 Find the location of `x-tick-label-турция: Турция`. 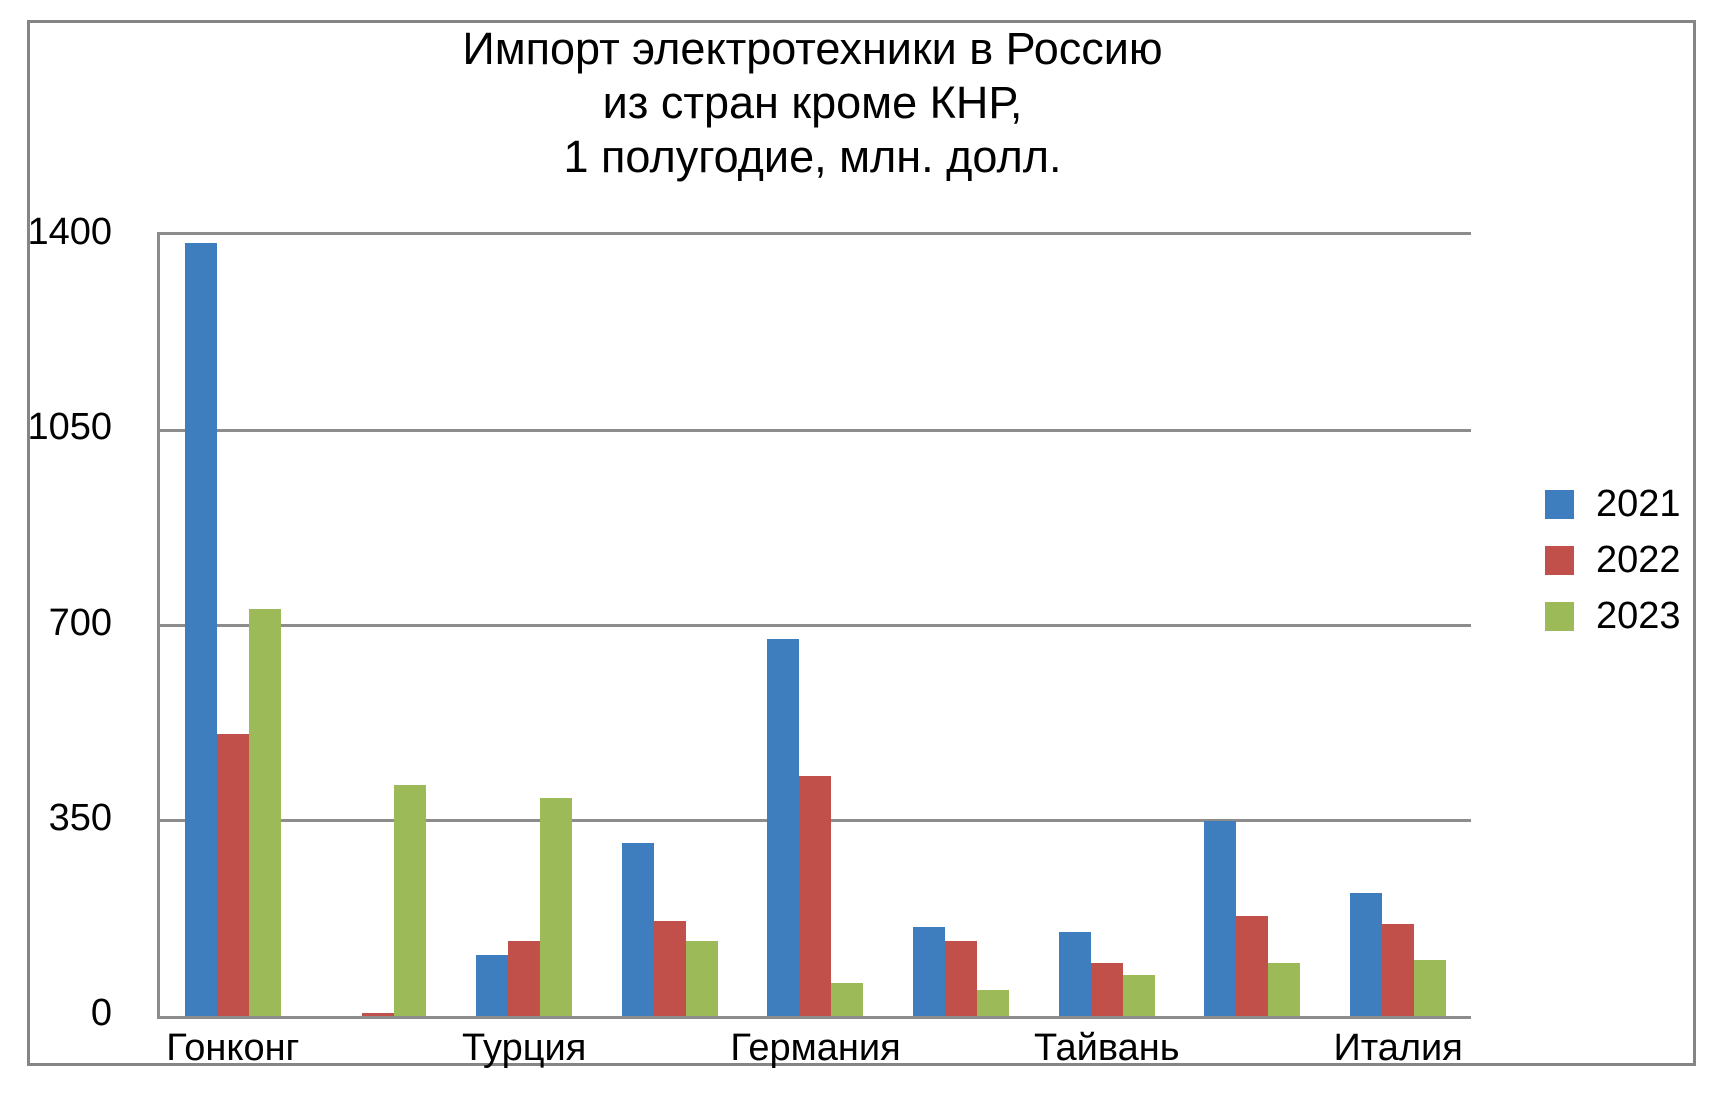

x-tick-label-турция: Турция is located at coordinates (524, 1048).